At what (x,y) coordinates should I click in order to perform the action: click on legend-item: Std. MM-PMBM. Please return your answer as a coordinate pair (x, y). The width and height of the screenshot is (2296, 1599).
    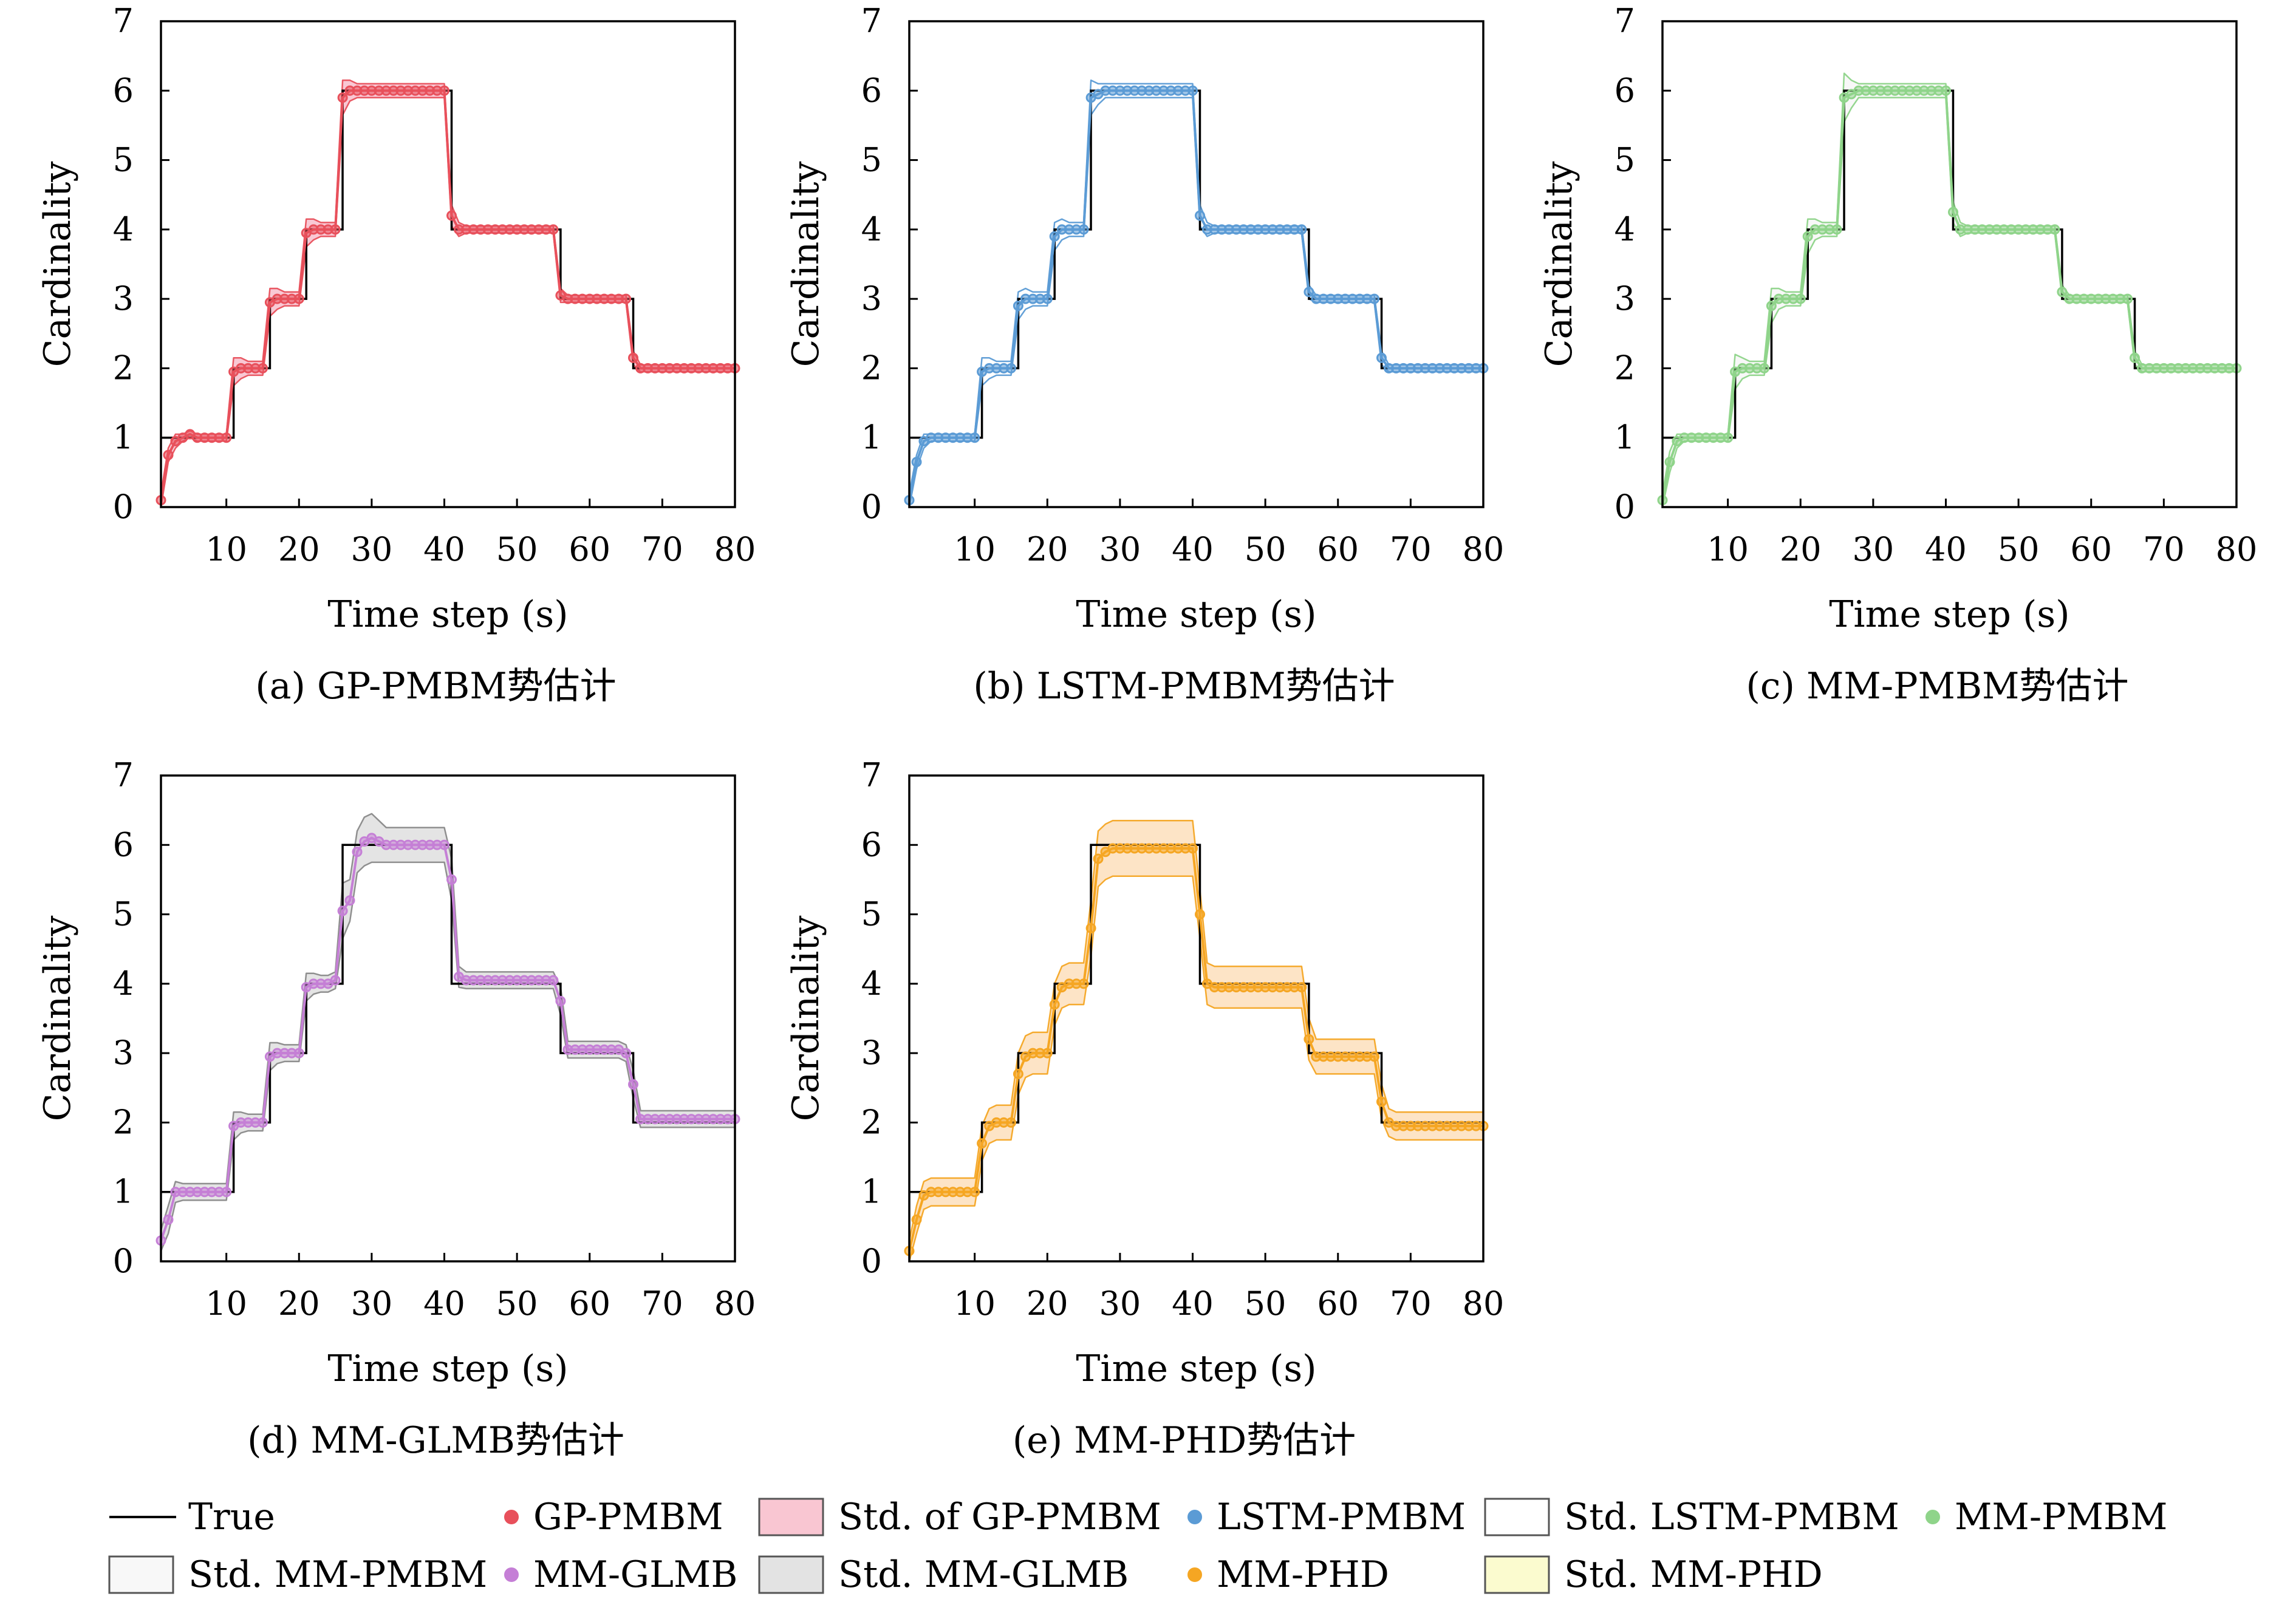
    Looking at the image, I should click on (297, 1574).